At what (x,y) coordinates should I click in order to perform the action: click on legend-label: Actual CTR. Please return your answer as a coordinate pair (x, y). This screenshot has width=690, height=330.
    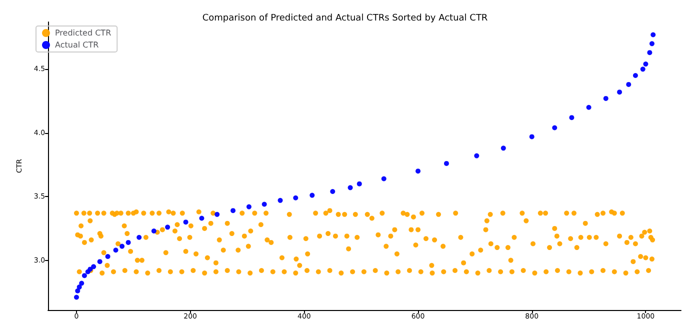
    Looking at the image, I should click on (77, 45).